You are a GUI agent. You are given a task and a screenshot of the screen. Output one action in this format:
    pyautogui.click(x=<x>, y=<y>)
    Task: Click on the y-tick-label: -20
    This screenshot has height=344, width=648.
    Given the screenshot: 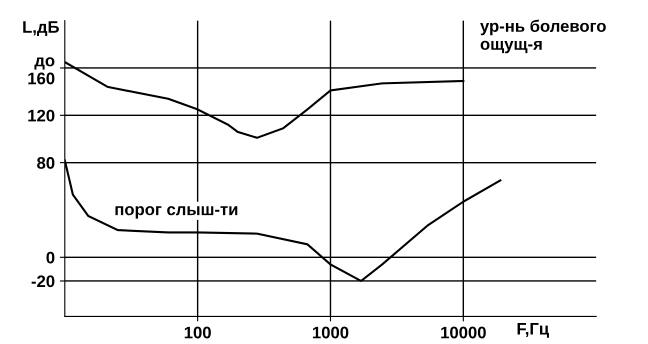 What is the action you would take?
    pyautogui.click(x=43, y=281)
    